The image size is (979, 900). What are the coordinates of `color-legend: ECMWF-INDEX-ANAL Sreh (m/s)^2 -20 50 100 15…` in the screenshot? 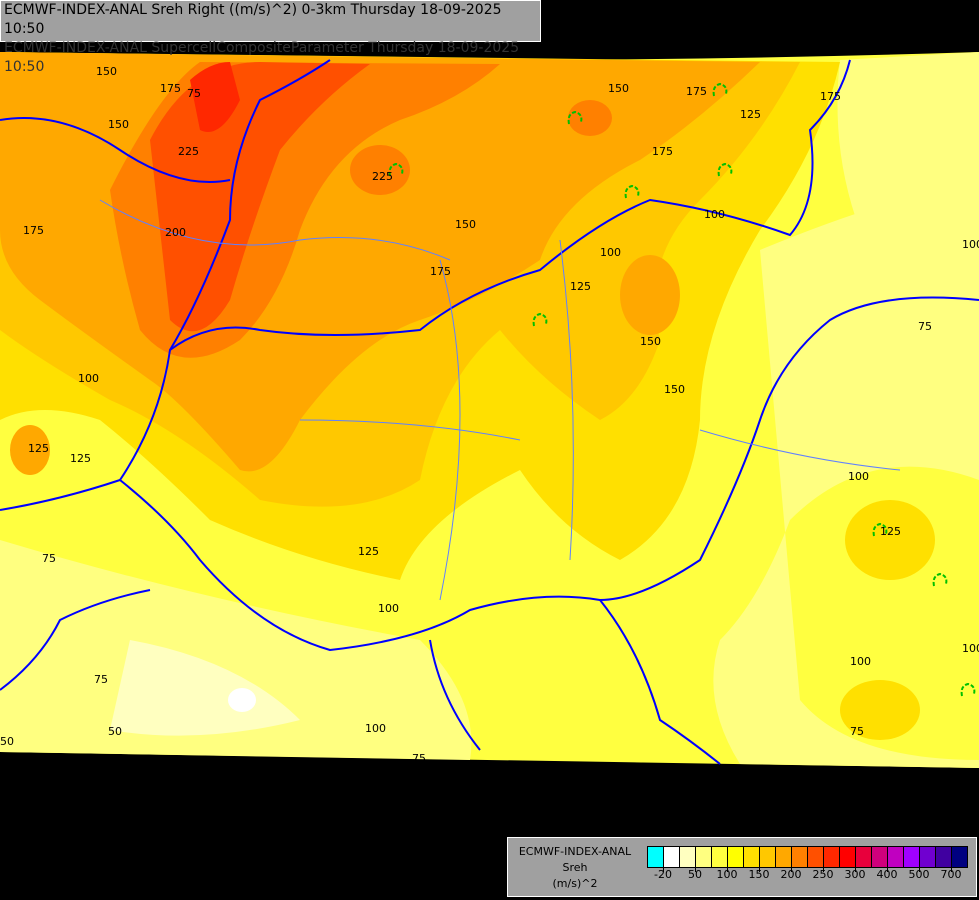 It's located at (742, 867).